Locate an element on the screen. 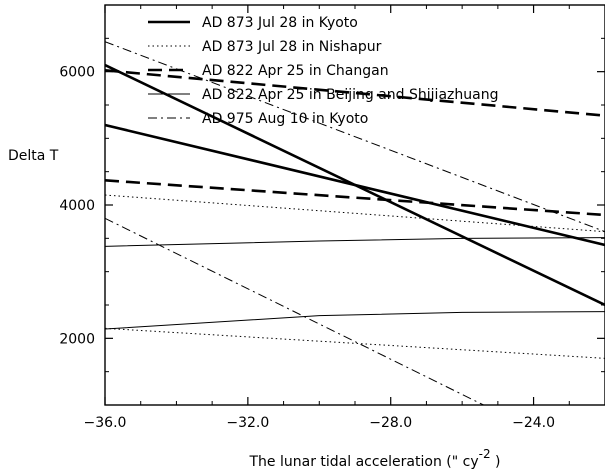 Image resolution: width=605 pixels, height=474 pixels. y-axis-label: Delta T is located at coordinates (33, 156).